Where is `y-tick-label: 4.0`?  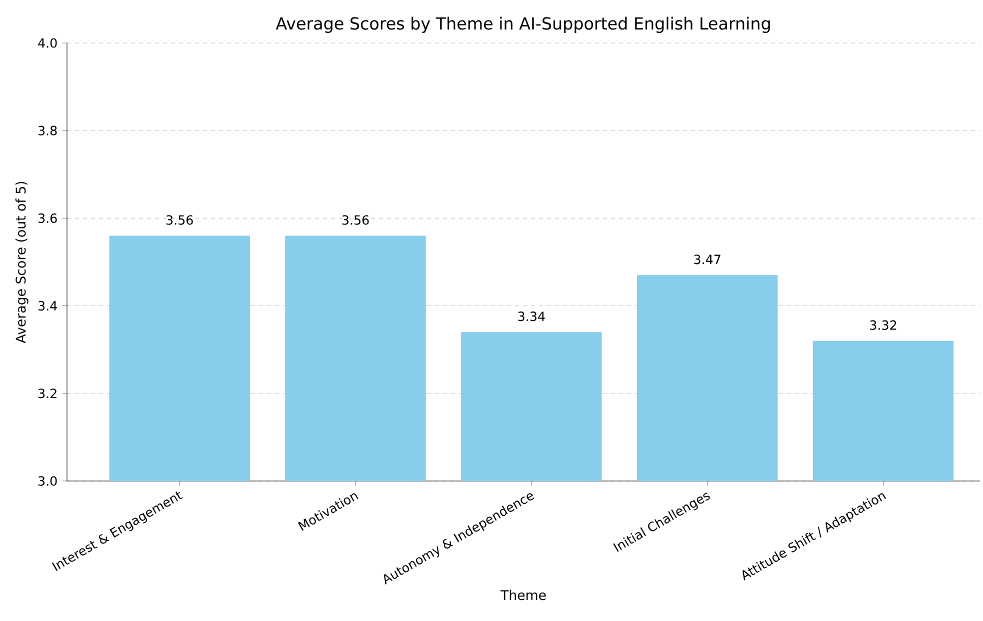
y-tick-label: 4.0 is located at coordinates (47, 43).